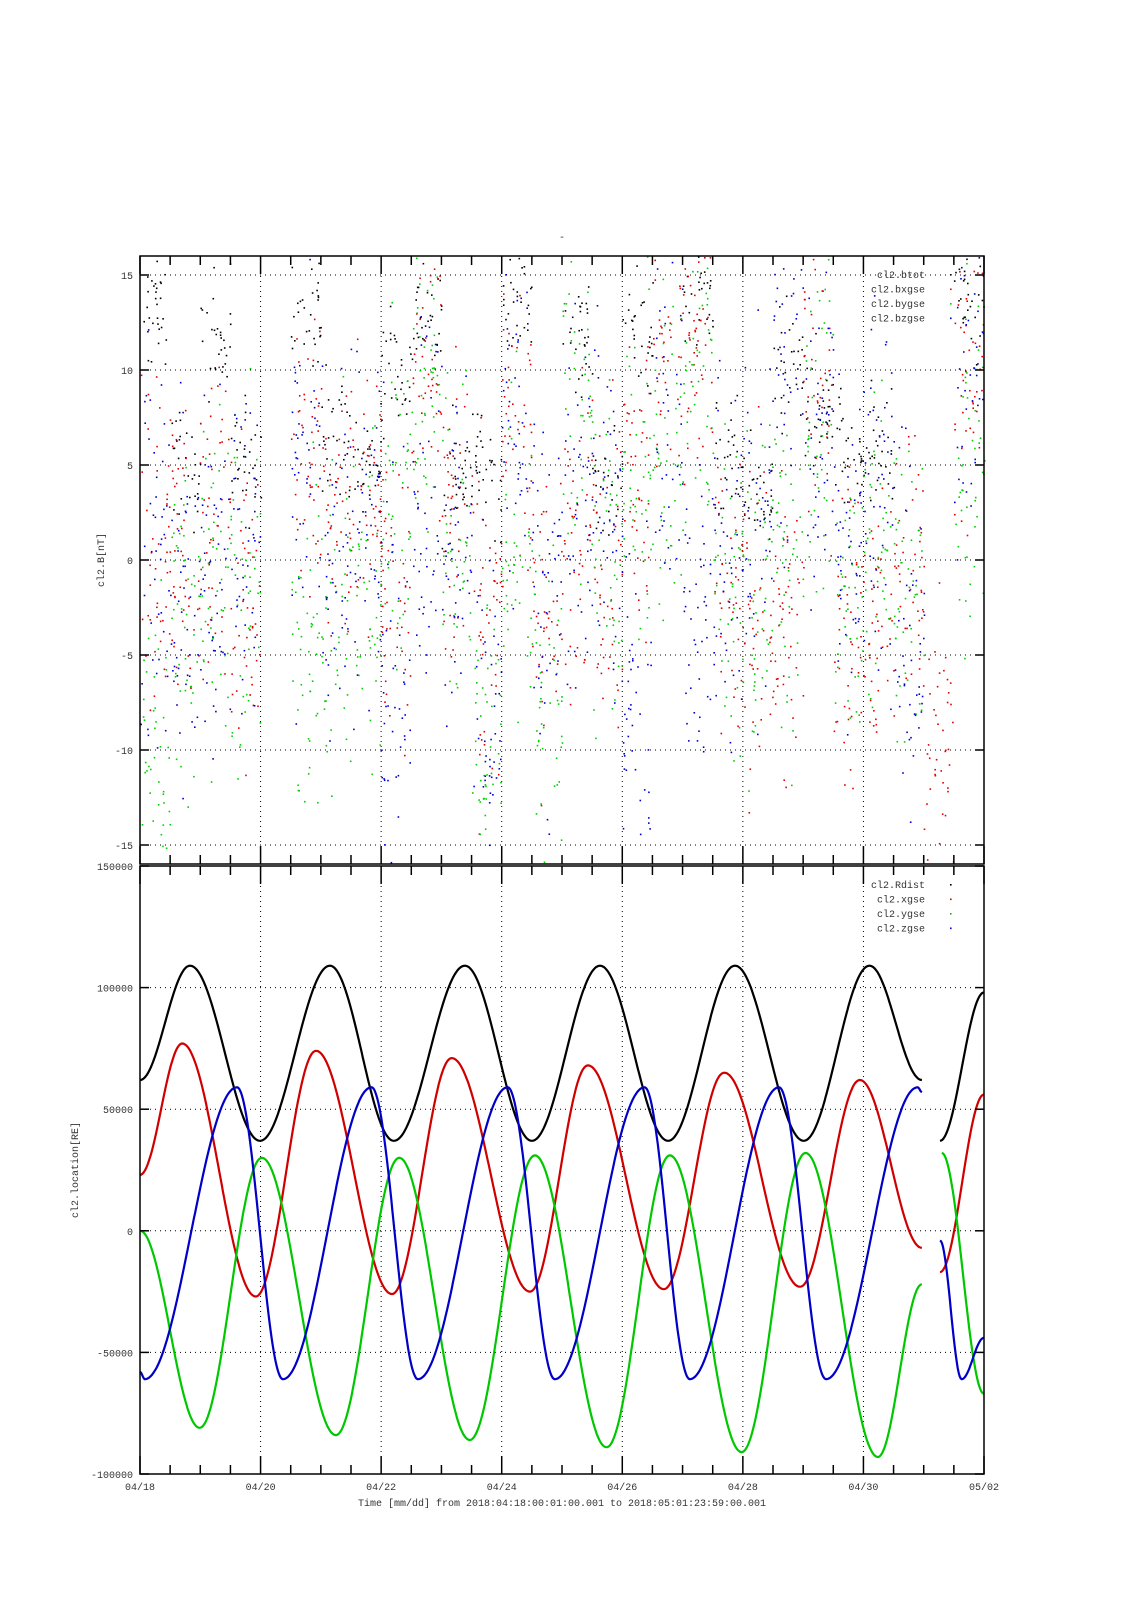  What do you see at coordinates (901, 901) in the screenshot?
I see `legend-label: cl2.xgse` at bounding box center [901, 901].